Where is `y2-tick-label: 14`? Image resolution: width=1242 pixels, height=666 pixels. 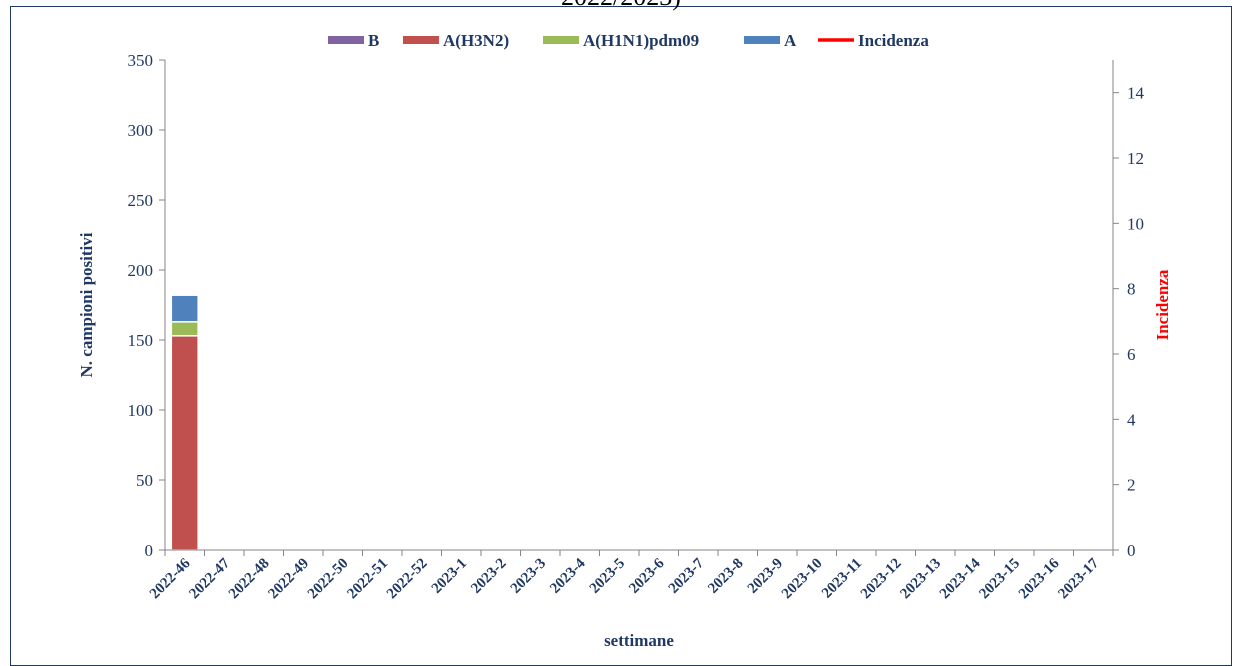
y2-tick-label: 14 is located at coordinates (1136, 93).